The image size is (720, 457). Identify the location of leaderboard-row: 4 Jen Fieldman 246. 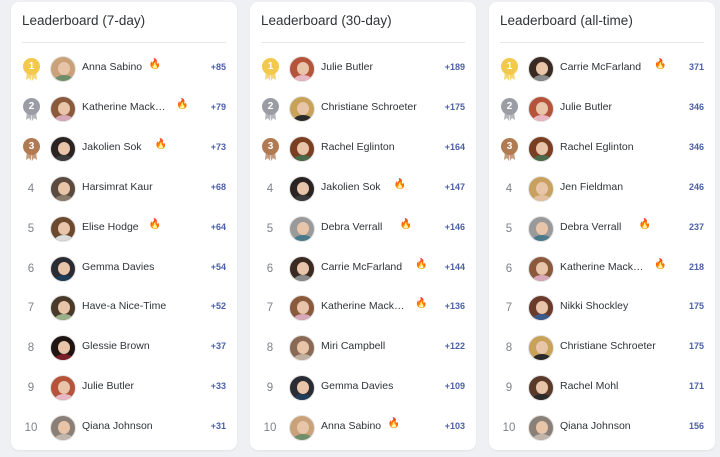
(602, 189).